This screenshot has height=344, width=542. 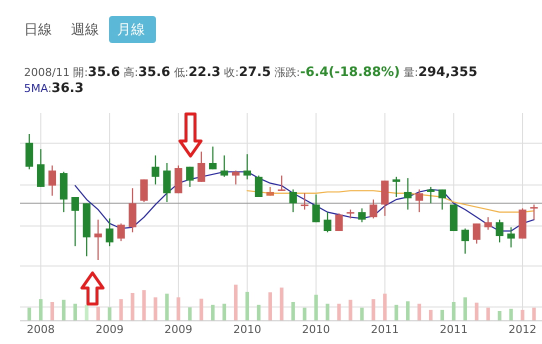 I want to click on text: 高:35.6, so click(x=147, y=72).